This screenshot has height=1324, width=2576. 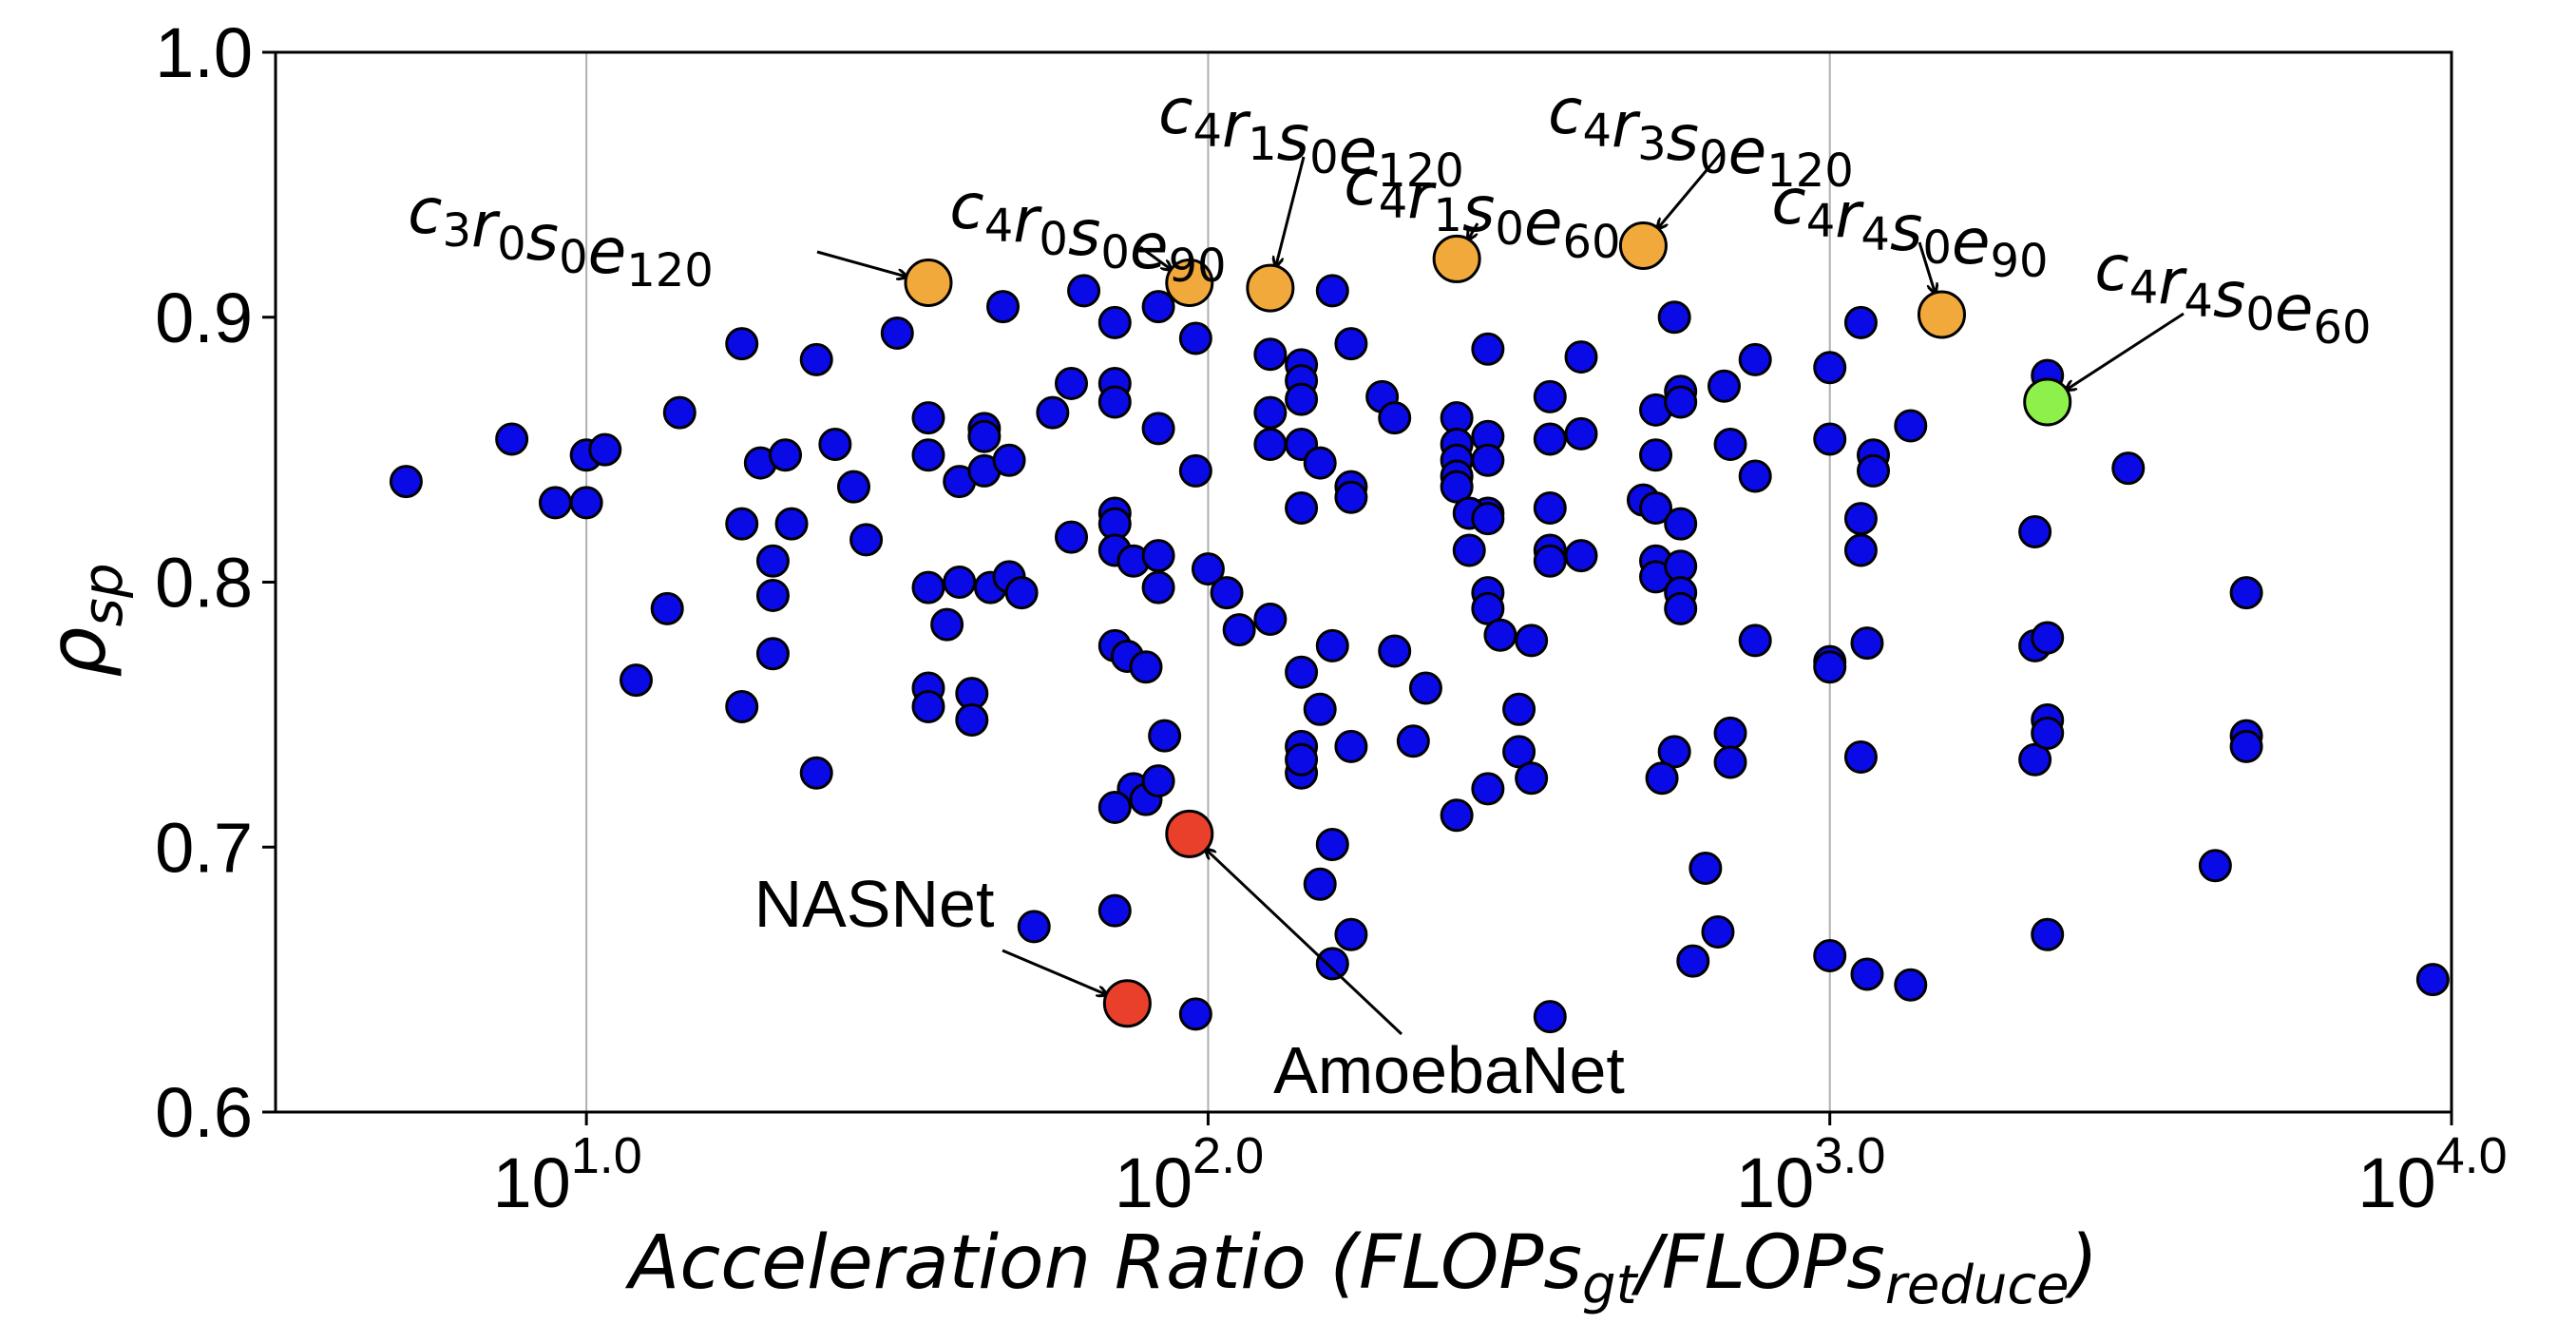 I want to click on annotation-label: AmoebaNet, so click(x=1449, y=1070).